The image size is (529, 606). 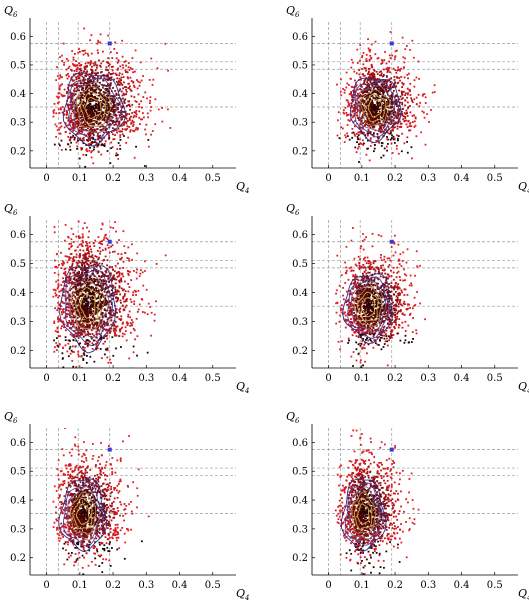 I want to click on density-contours, so click(x=375, y=110).